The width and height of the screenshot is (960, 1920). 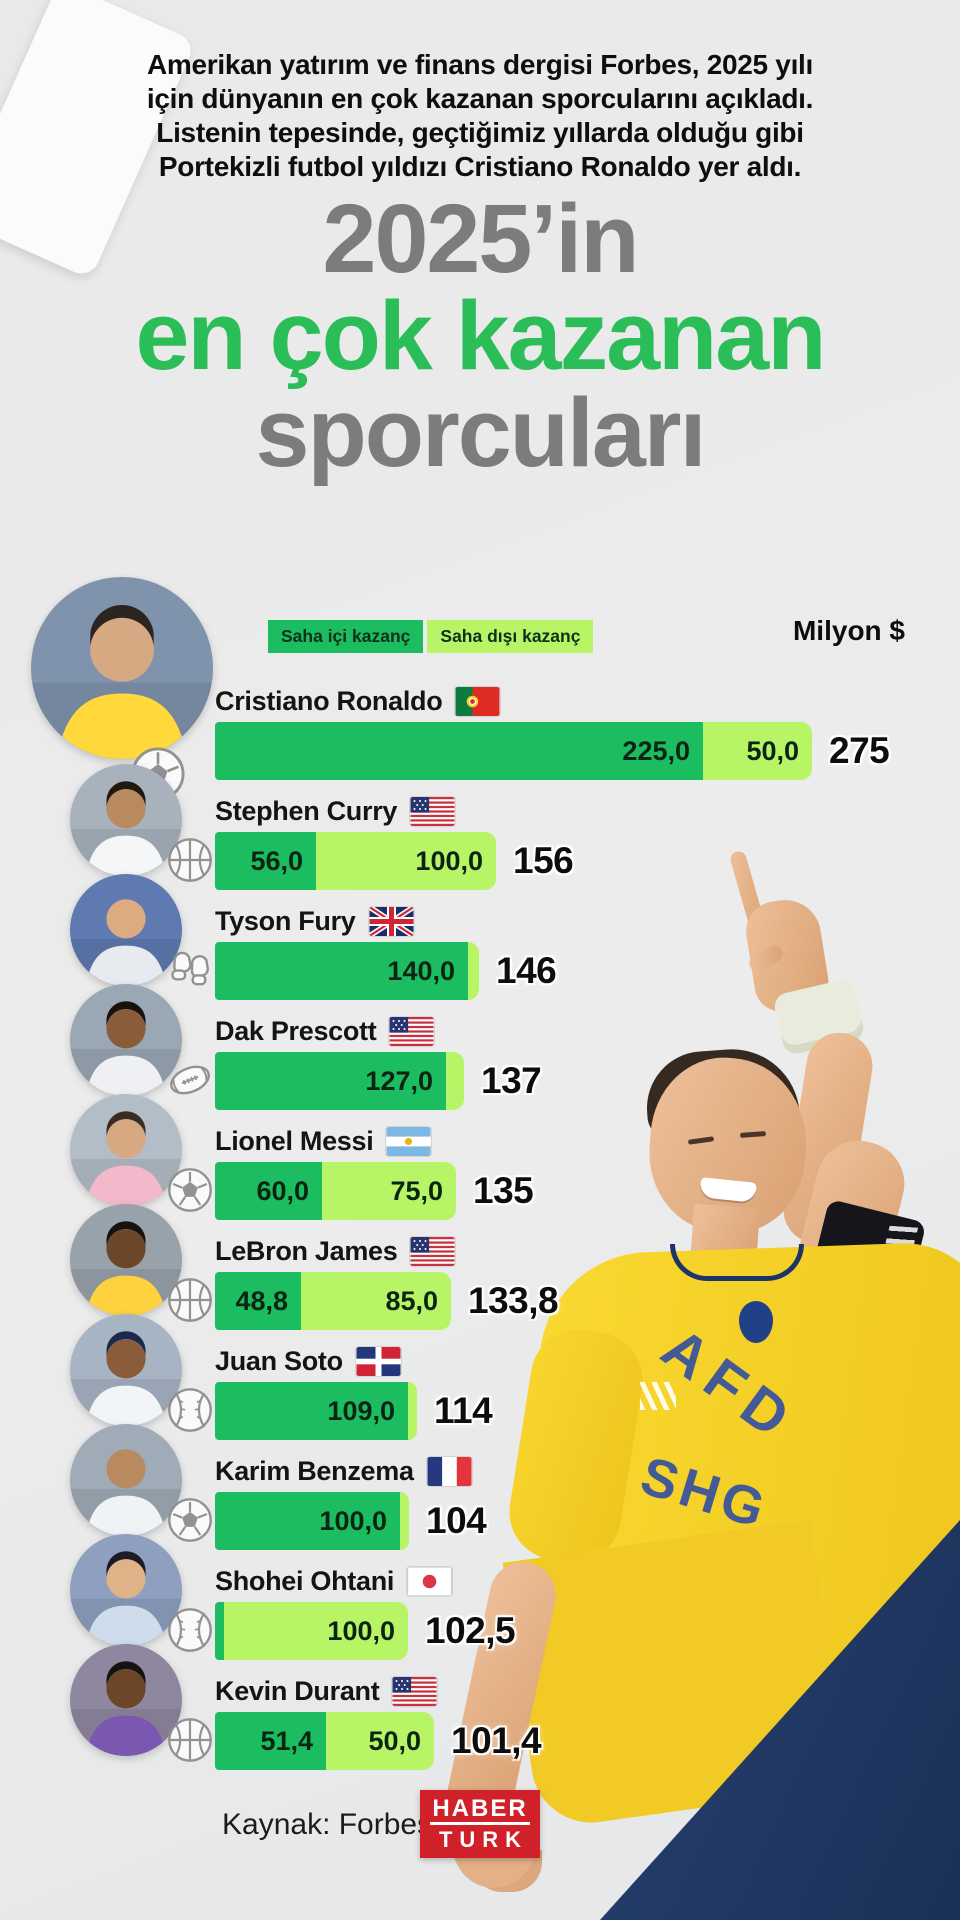 What do you see at coordinates (526, 970) in the screenshot?
I see `total-earnings: 146` at bounding box center [526, 970].